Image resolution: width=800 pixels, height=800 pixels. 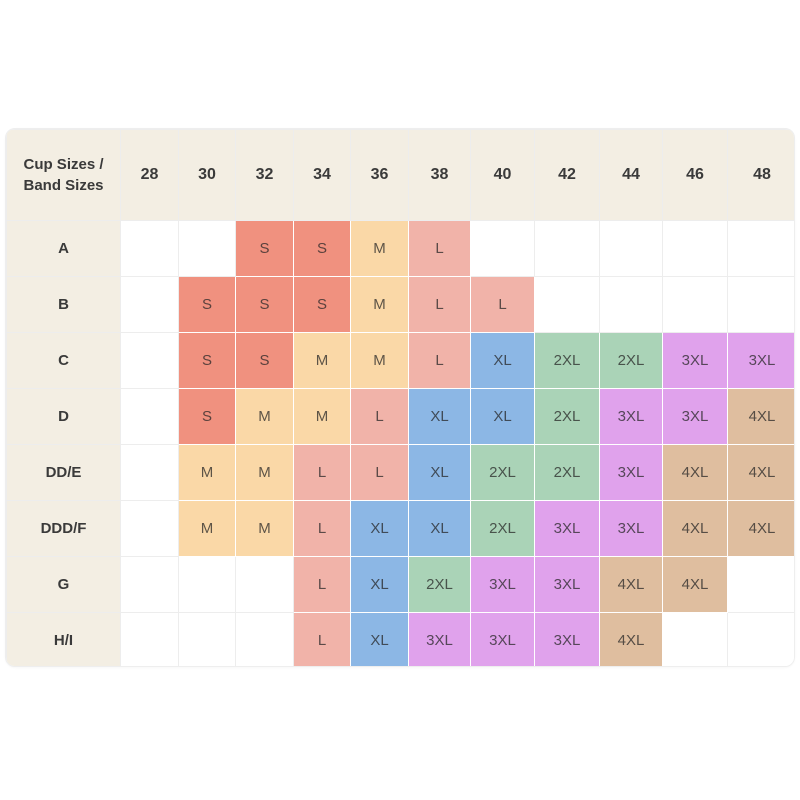 I want to click on band-size-header-36: 36, so click(x=379, y=175).